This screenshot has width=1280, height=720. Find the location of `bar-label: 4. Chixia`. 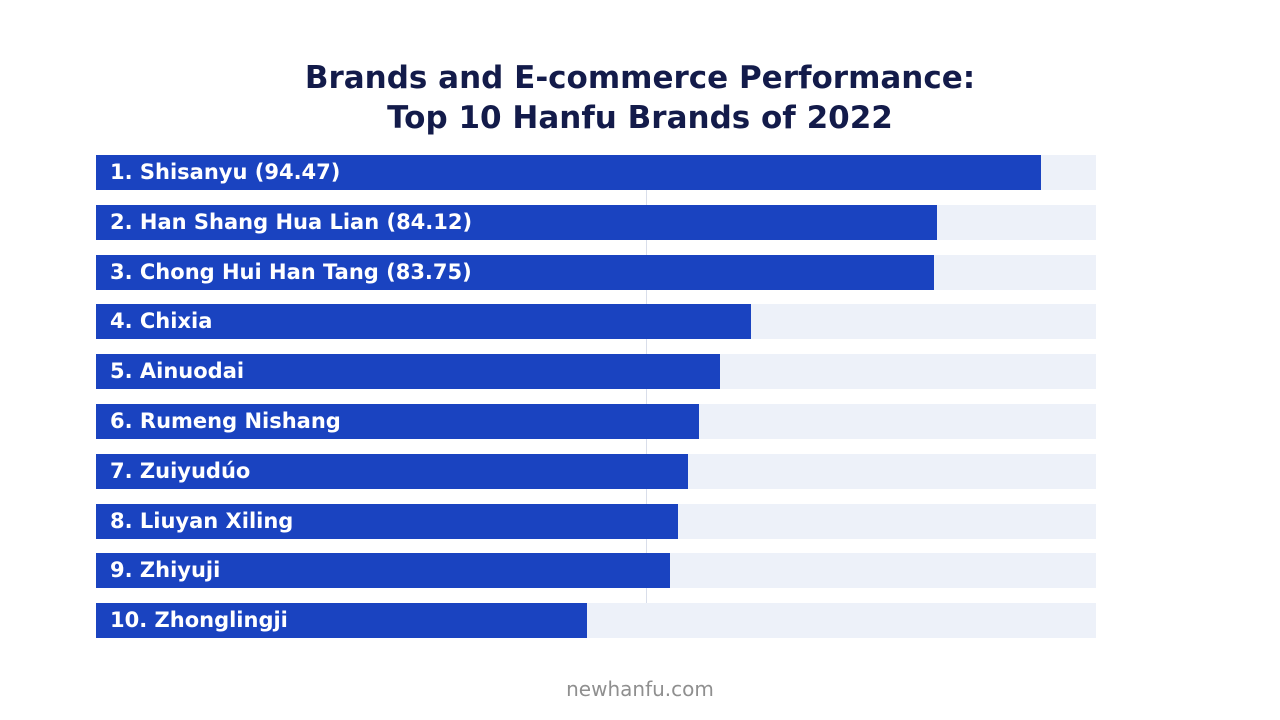

bar-label: 4. Chixia is located at coordinates (161, 321).